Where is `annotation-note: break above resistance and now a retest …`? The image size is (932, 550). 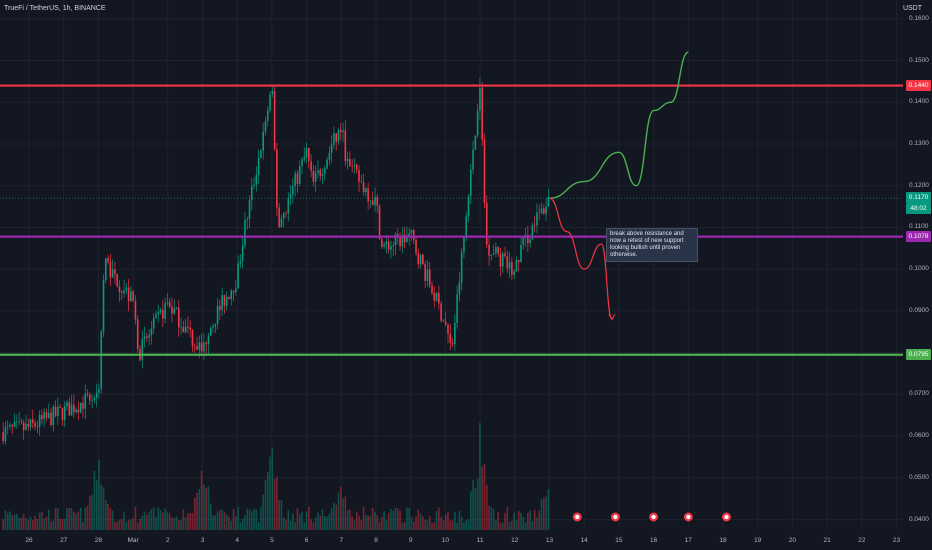
annotation-note: break above resistance and now a retest … is located at coordinates (652, 245).